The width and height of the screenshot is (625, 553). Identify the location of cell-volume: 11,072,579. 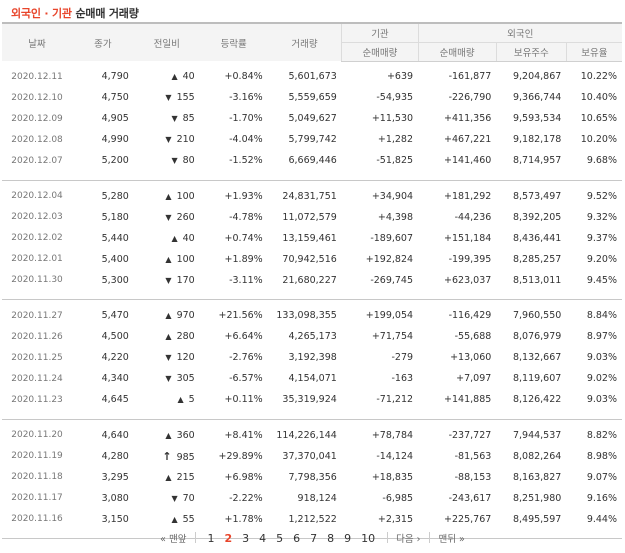
(309, 217).